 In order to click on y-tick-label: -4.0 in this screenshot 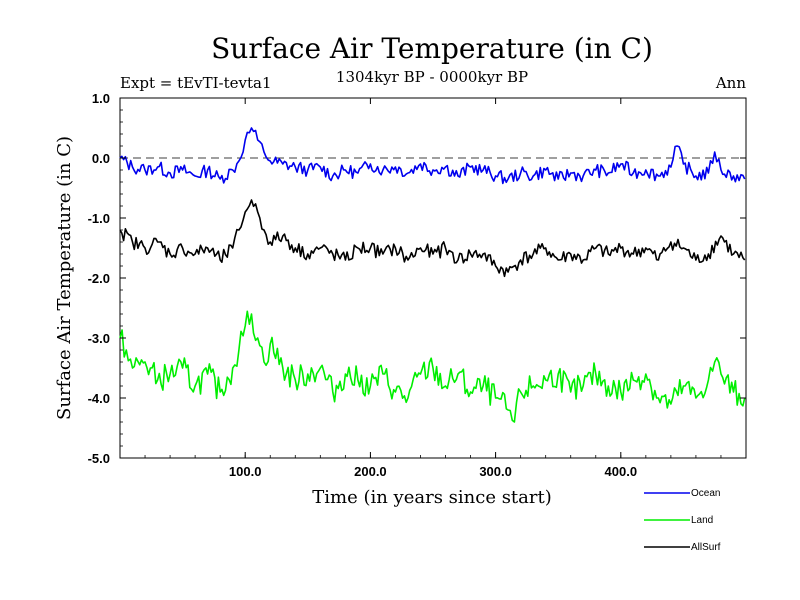, I will do `click(99, 398)`.